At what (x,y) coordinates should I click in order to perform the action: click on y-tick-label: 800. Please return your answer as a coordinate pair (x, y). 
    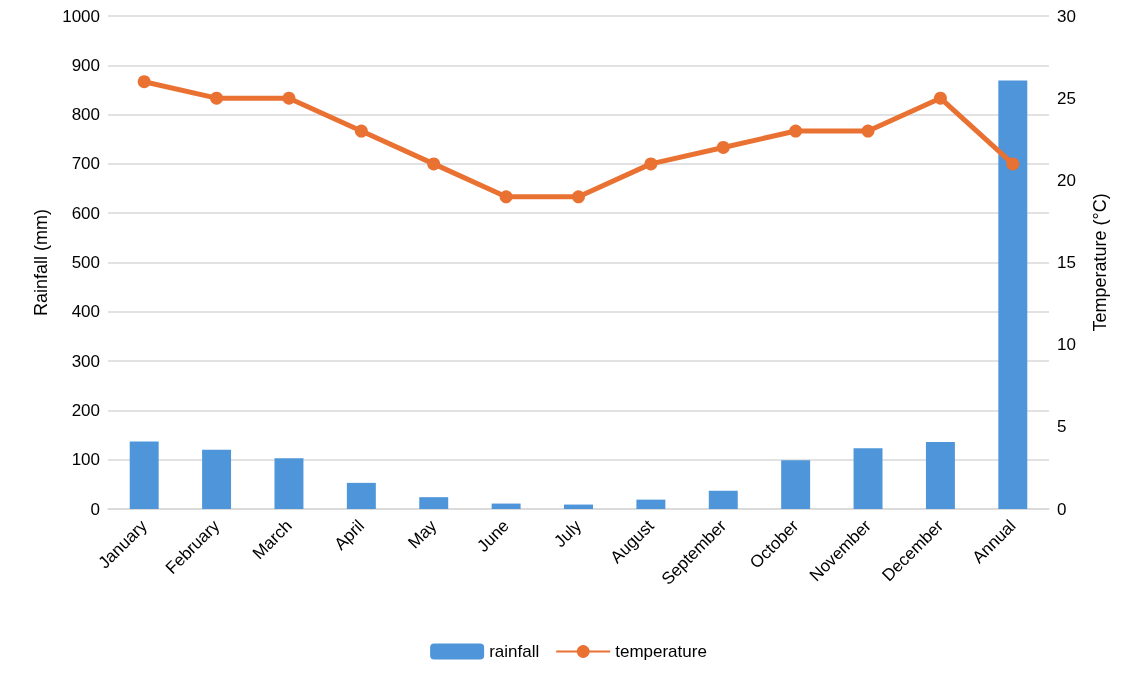
    Looking at the image, I should click on (85, 115).